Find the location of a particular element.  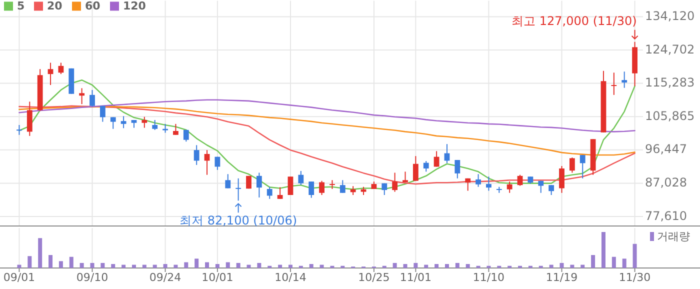

y-tick-label: 134,120 is located at coordinates (670, 15).